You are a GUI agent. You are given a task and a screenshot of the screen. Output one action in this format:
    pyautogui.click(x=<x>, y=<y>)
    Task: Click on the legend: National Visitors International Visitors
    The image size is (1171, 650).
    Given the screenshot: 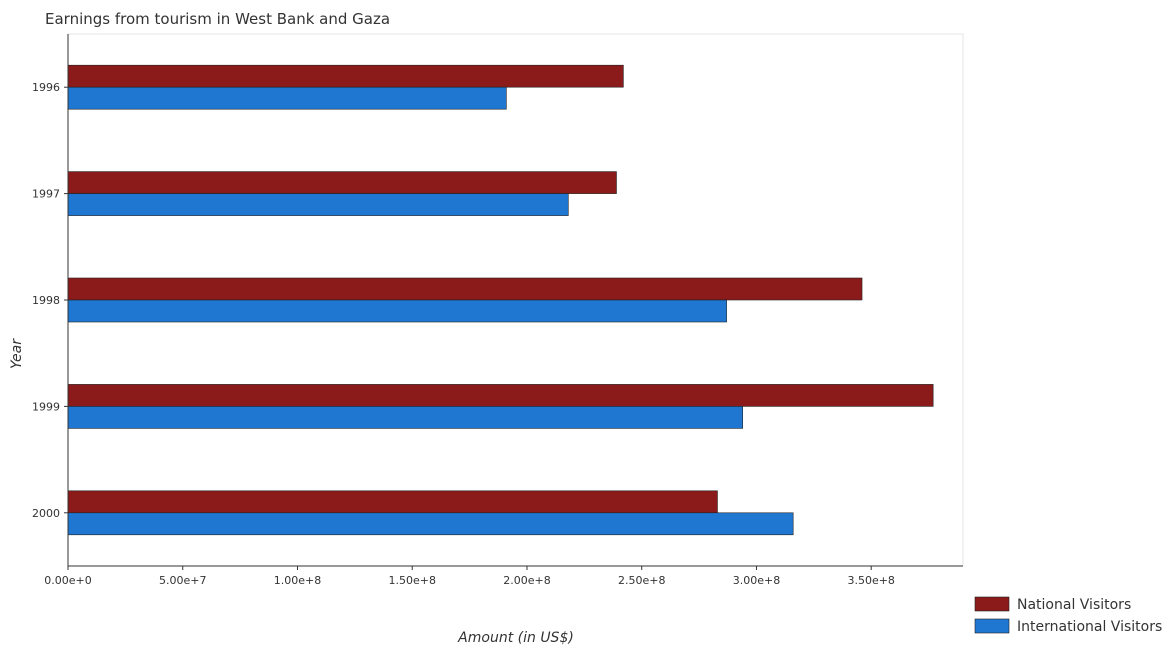 What is the action you would take?
    pyautogui.click(x=1068, y=615)
    